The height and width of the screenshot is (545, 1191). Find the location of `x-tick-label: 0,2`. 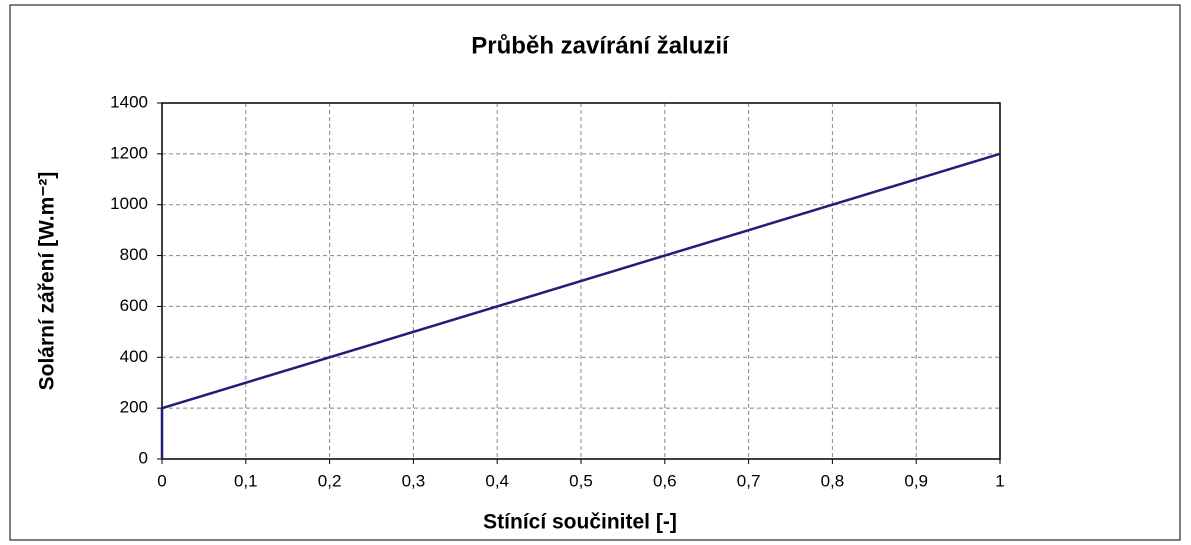

x-tick-label: 0,2 is located at coordinates (330, 480).